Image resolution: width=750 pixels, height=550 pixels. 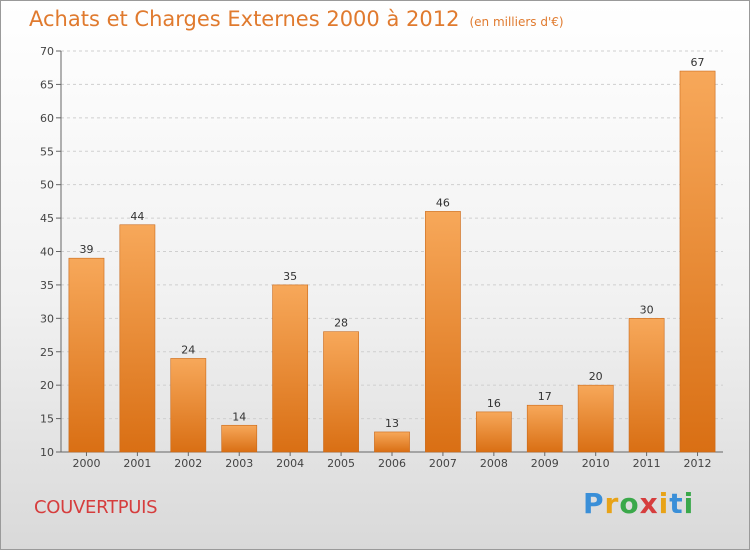 What do you see at coordinates (596, 376) in the screenshot?
I see `data-label-2010: 20` at bounding box center [596, 376].